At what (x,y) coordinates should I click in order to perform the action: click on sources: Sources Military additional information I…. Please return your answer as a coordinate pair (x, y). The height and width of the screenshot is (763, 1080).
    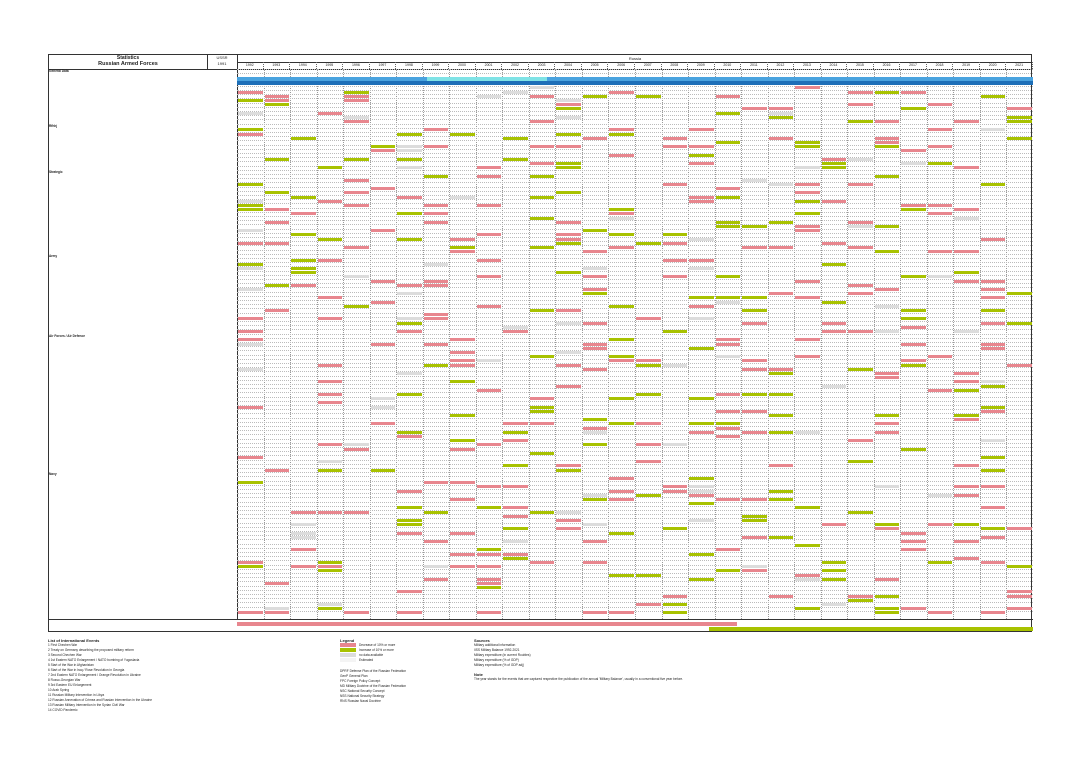
    Looking at the image, I should click on (639, 660).